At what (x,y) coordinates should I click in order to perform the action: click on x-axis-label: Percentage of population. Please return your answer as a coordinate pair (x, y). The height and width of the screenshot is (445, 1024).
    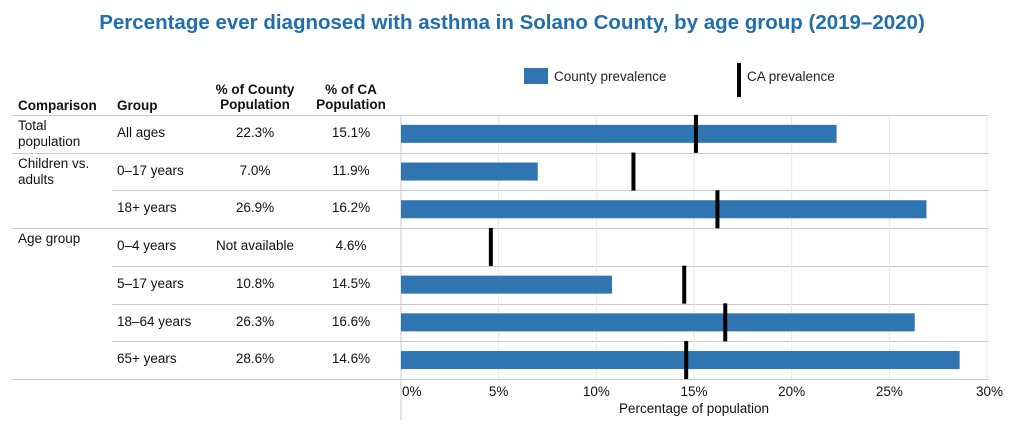
    Looking at the image, I should click on (694, 408).